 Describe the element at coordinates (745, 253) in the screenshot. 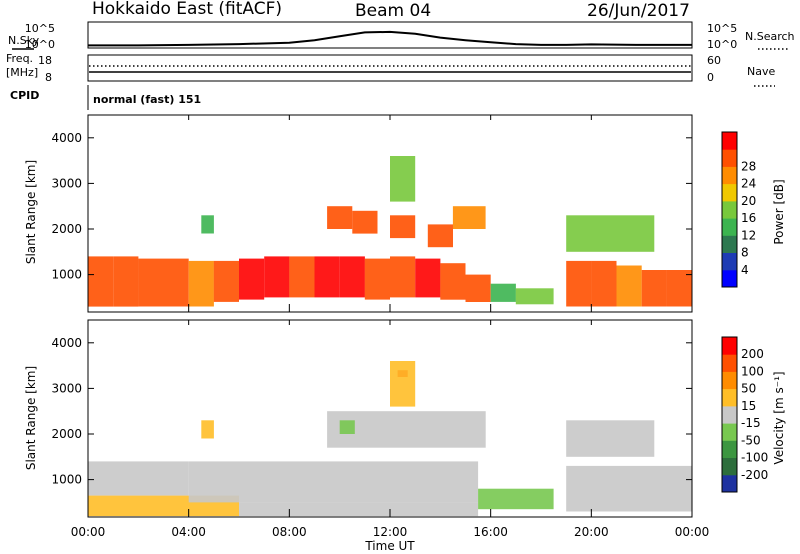

I see `power-colorbar-tick-1: 8` at that location.